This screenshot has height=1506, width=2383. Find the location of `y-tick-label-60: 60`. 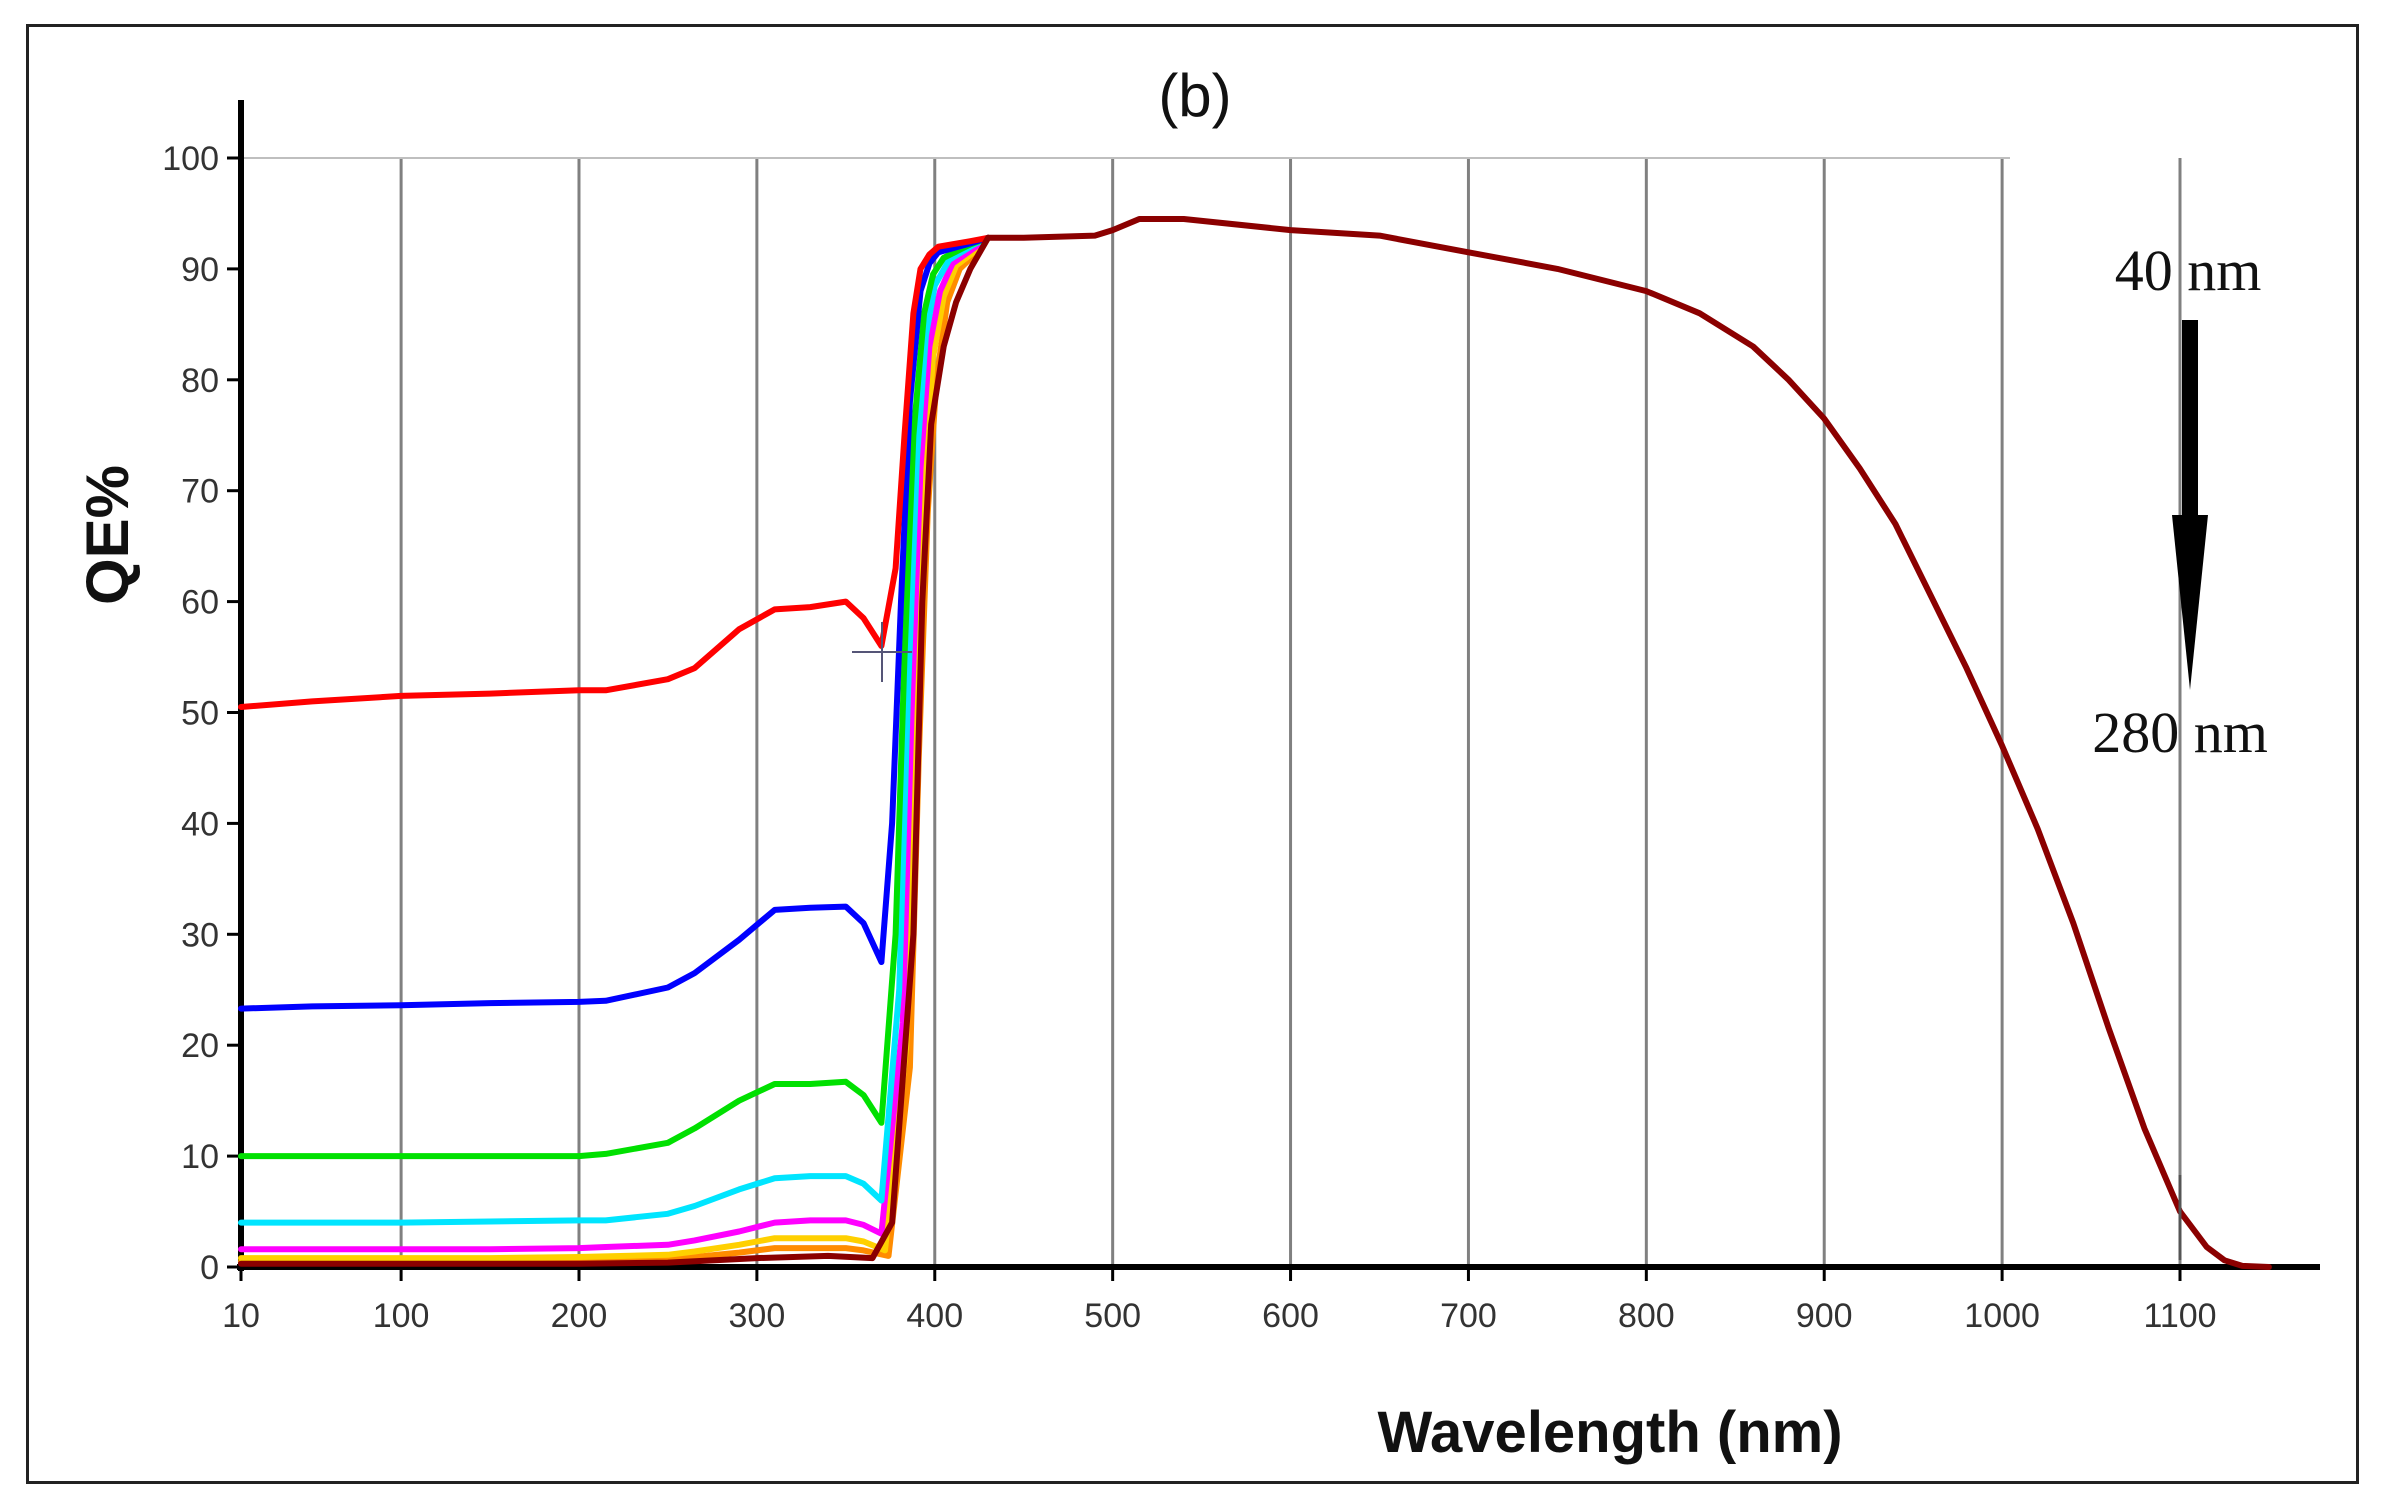

y-tick-label-60: 60 is located at coordinates (200, 603).